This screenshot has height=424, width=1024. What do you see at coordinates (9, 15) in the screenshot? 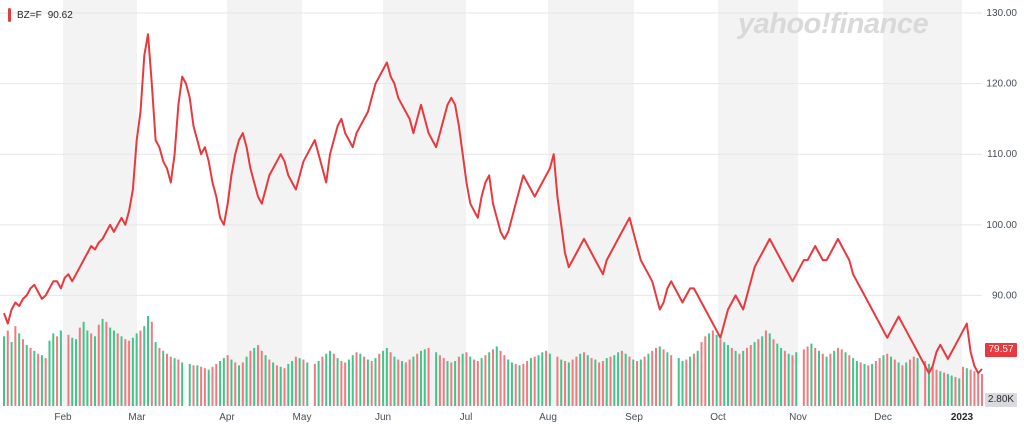
I see `legend-swatch` at bounding box center [9, 15].